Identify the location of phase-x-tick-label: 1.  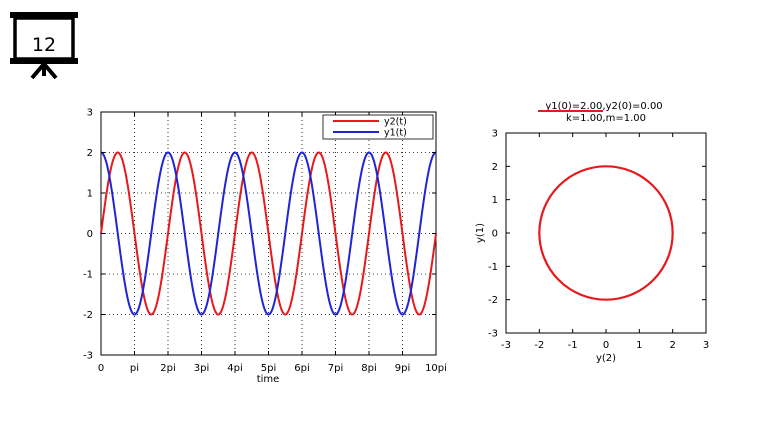
(639, 345).